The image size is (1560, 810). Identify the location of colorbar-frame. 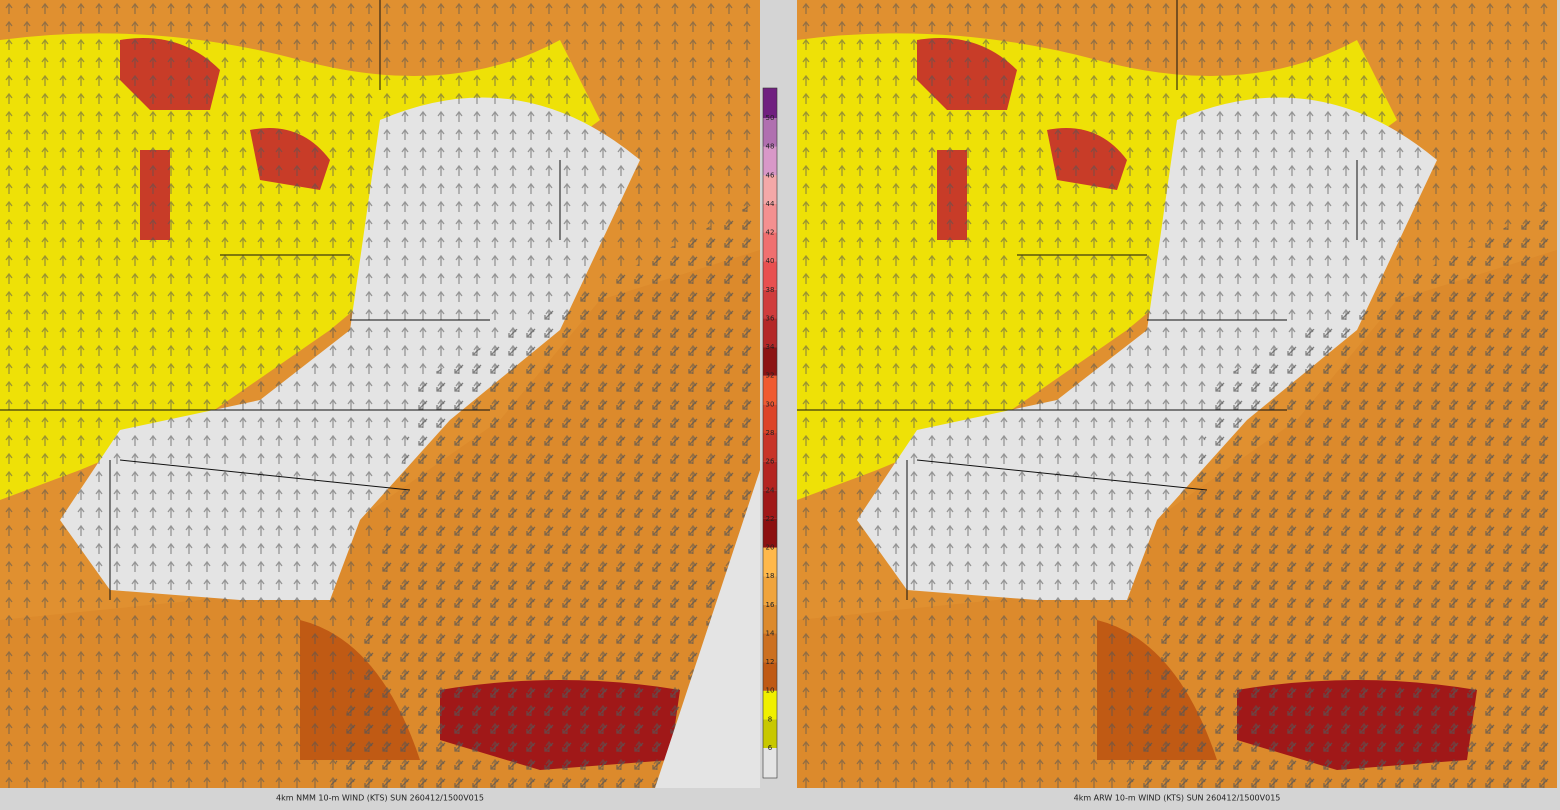
(770, 433).